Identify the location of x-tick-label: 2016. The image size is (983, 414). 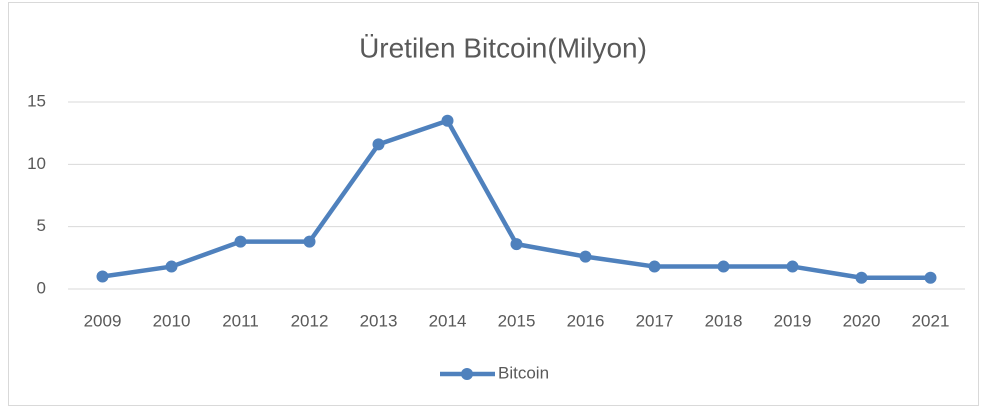
(586, 320).